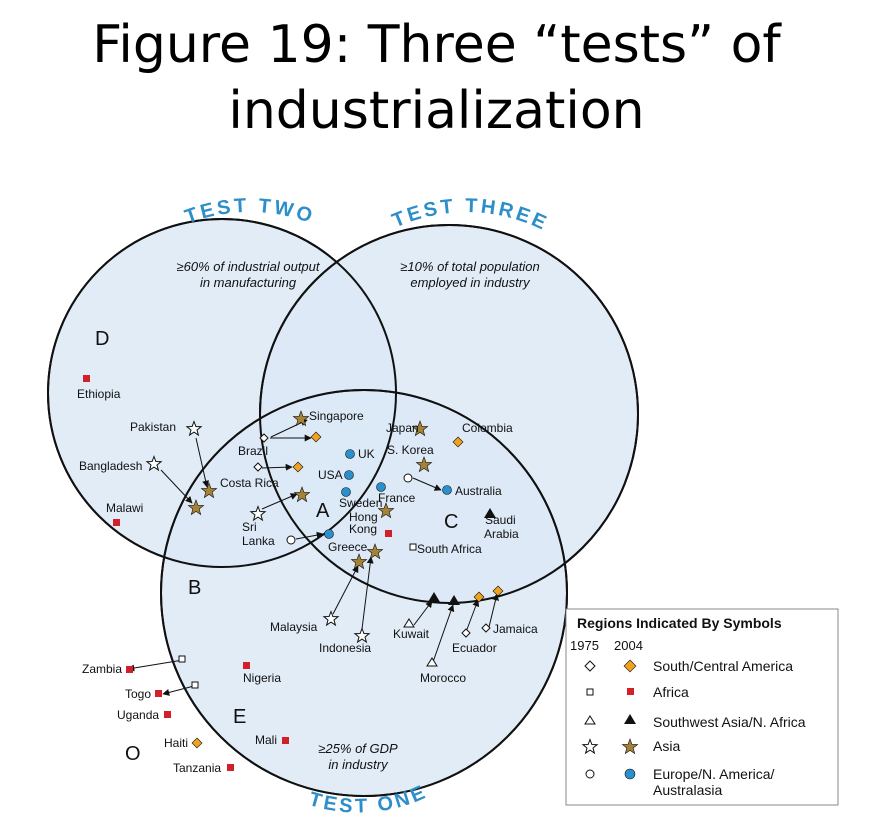 Image resolution: width=873 pixels, height=836 pixels. What do you see at coordinates (358, 764) in the screenshot?
I see `caption-one-line2: in industry` at bounding box center [358, 764].